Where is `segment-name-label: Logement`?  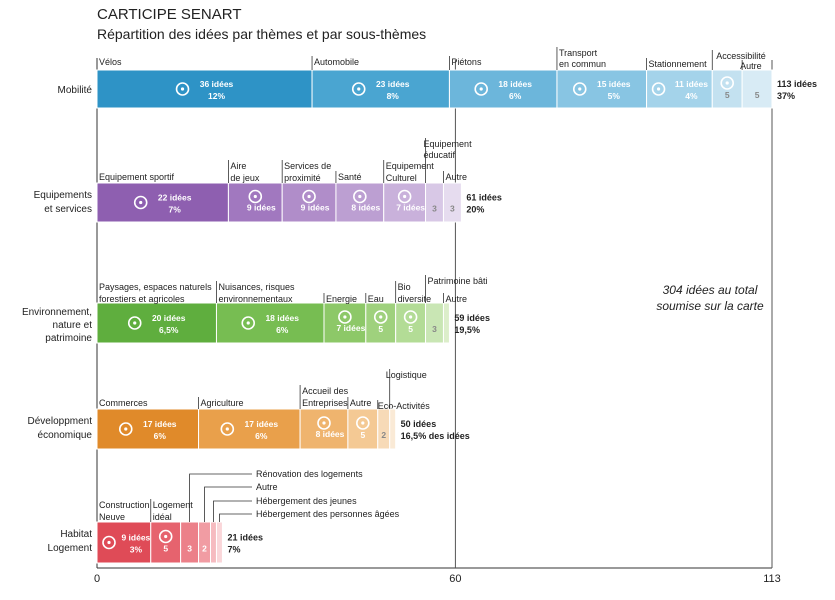 segment-name-label: Logement is located at coordinates (173, 505).